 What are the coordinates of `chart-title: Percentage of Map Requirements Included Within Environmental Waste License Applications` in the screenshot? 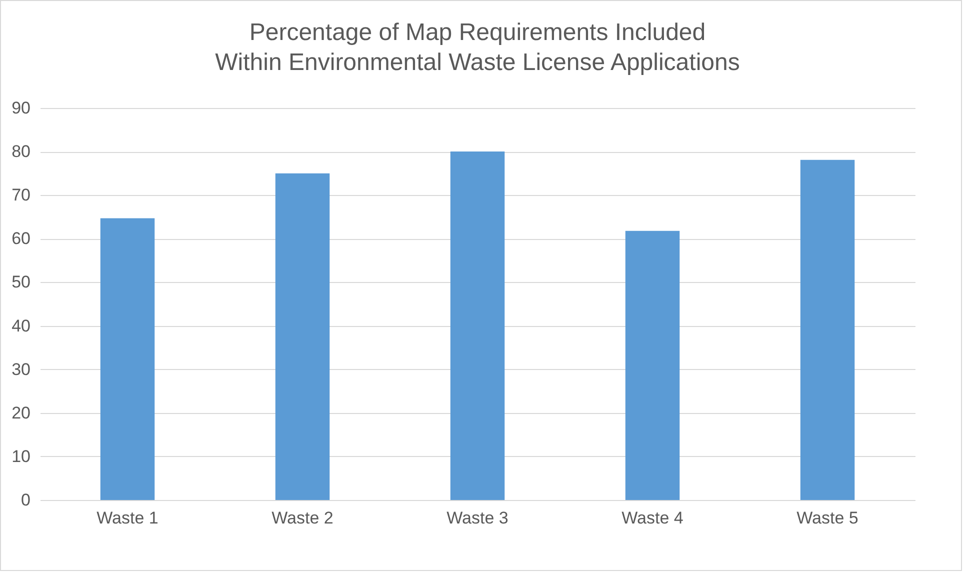 It's located at (477, 47).